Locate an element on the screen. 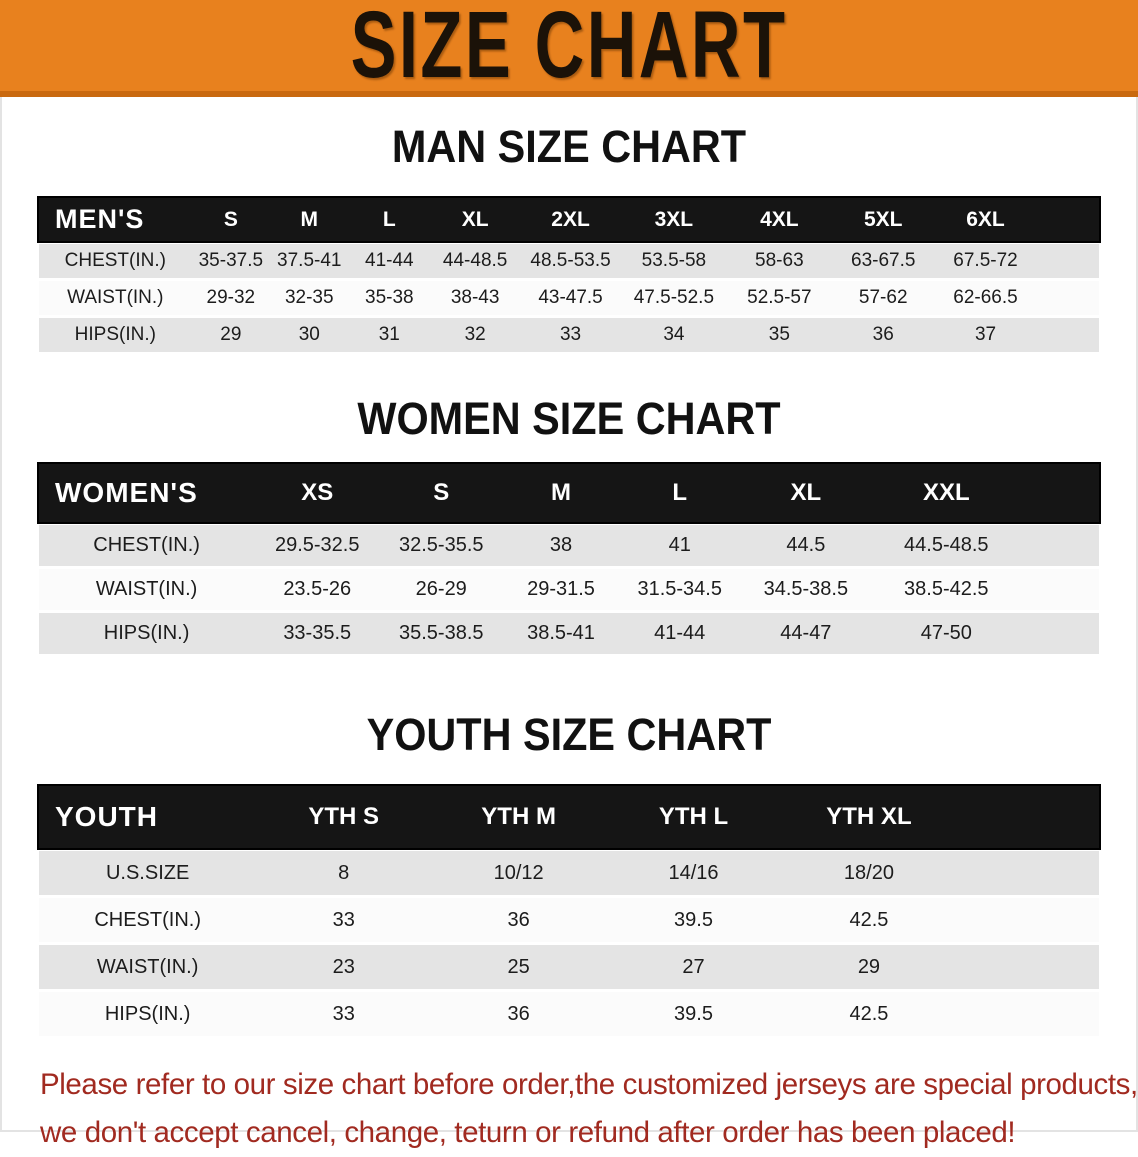 This screenshot has height=1157, width=1138. size-value-cell: 37.5-41 is located at coordinates (309, 260).